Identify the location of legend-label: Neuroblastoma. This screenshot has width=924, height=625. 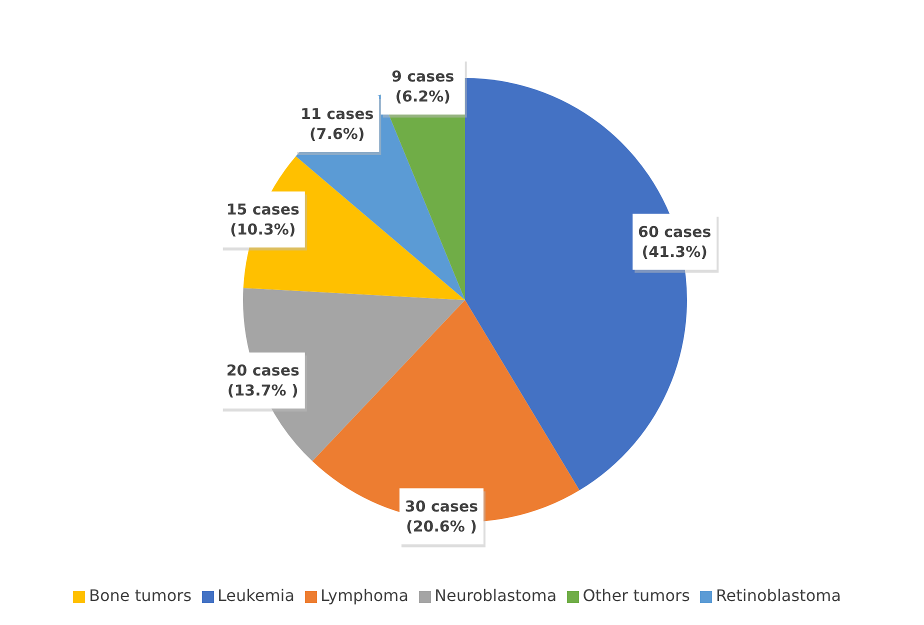
(495, 595).